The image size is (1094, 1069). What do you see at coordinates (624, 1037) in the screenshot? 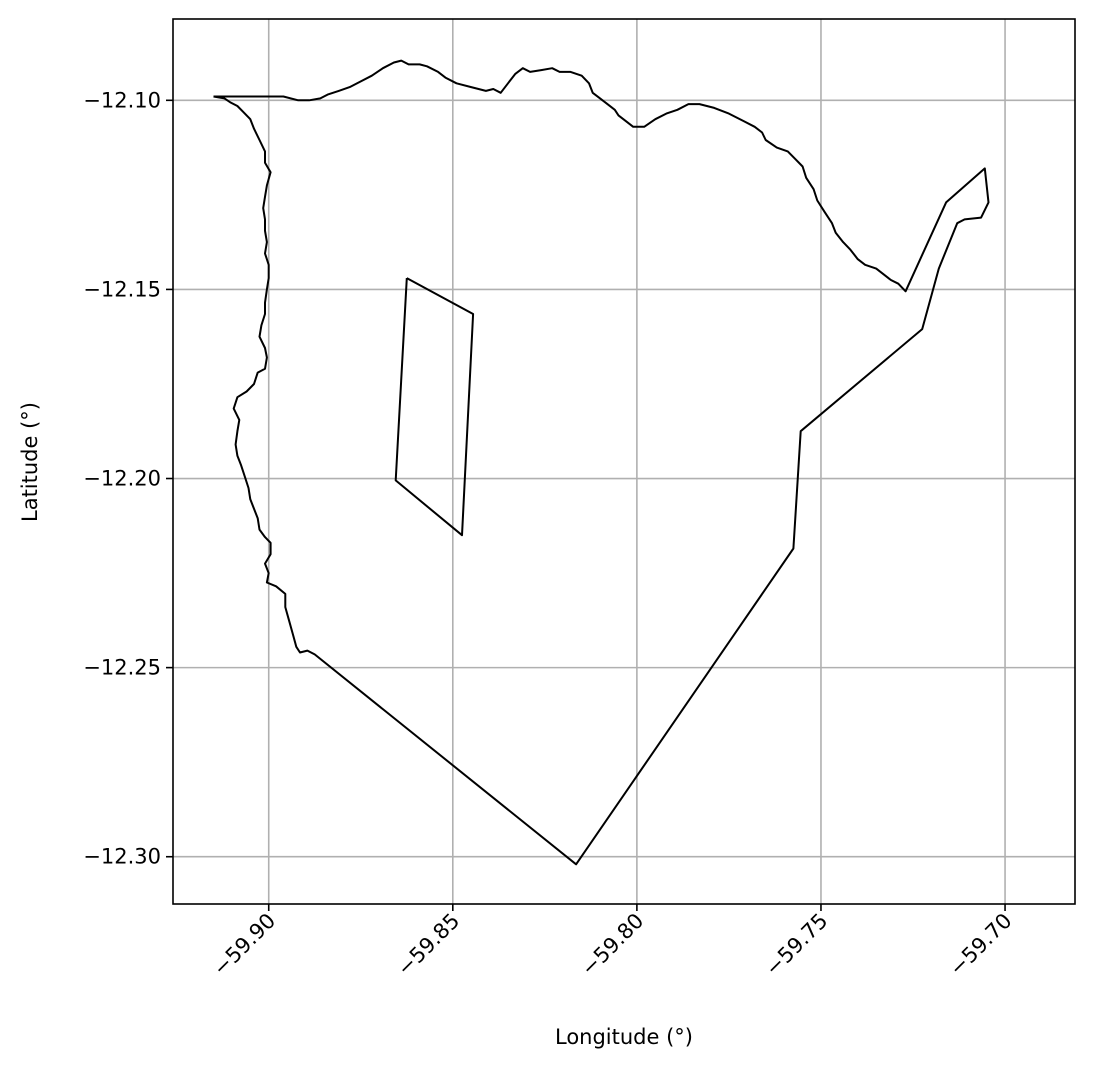
I see `x-axis-label: Longitude (°)` at bounding box center [624, 1037].